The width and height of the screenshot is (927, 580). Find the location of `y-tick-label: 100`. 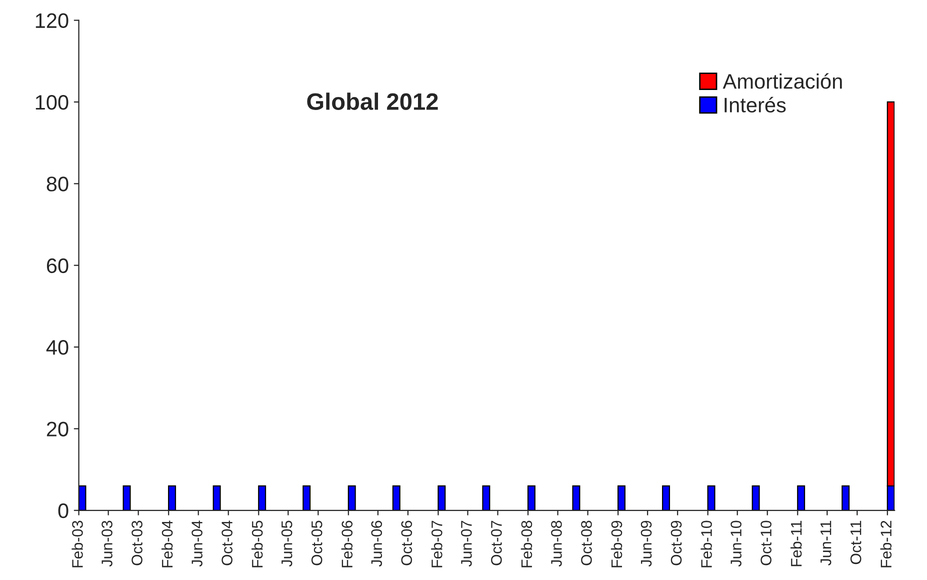

y-tick-label: 100 is located at coordinates (52, 102).